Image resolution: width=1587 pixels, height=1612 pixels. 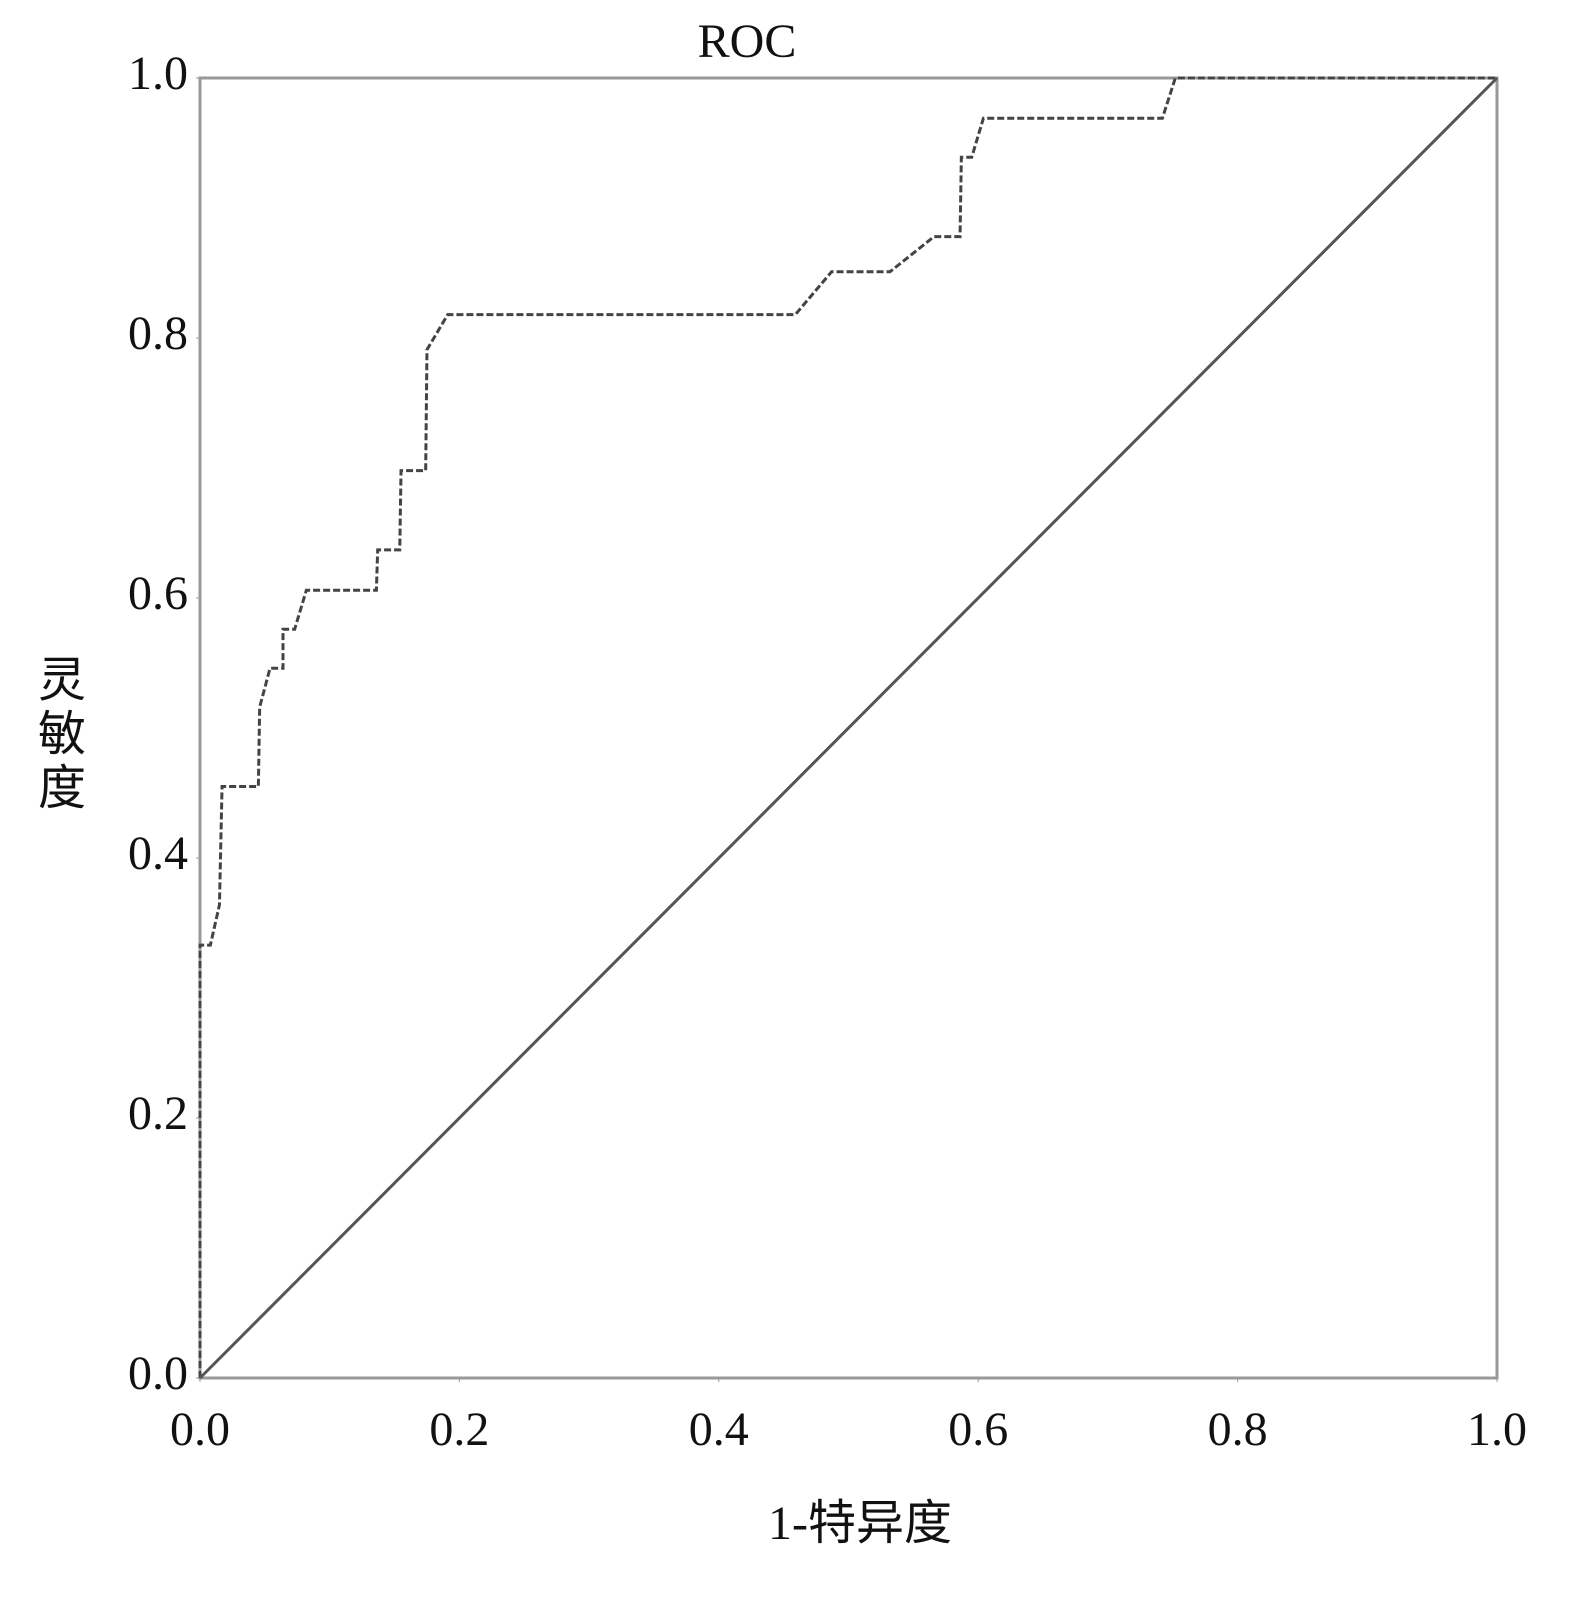 What do you see at coordinates (158, 1113) in the screenshot?
I see `y-tick-label: 0.2` at bounding box center [158, 1113].